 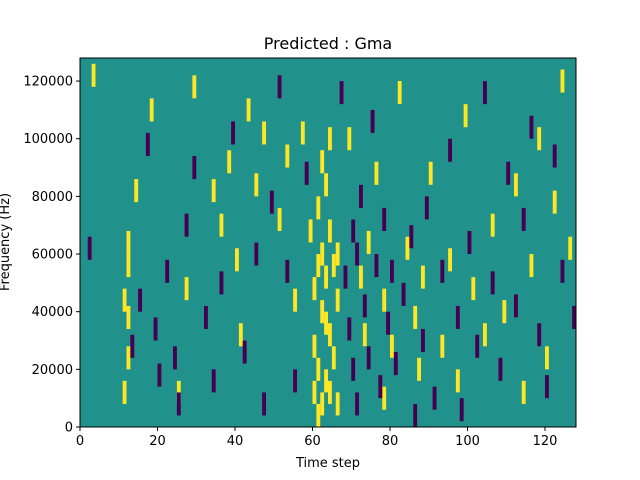 I want to click on x-tick-label: 120, so click(x=545, y=441).